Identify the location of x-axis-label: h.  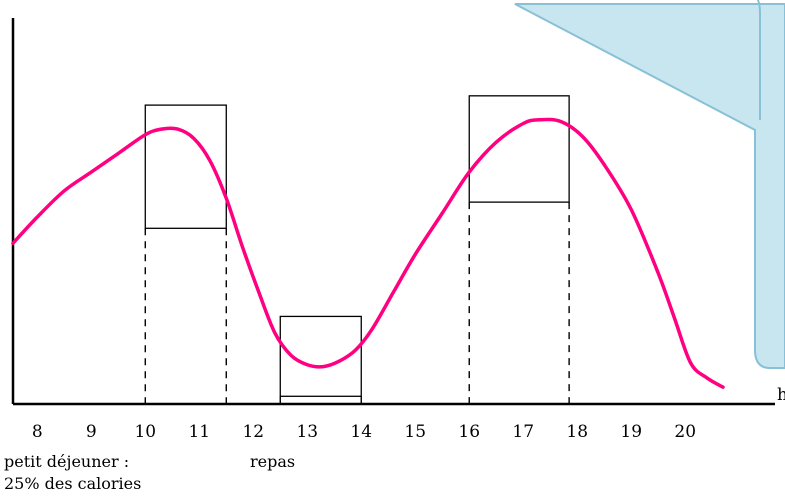
(781, 395).